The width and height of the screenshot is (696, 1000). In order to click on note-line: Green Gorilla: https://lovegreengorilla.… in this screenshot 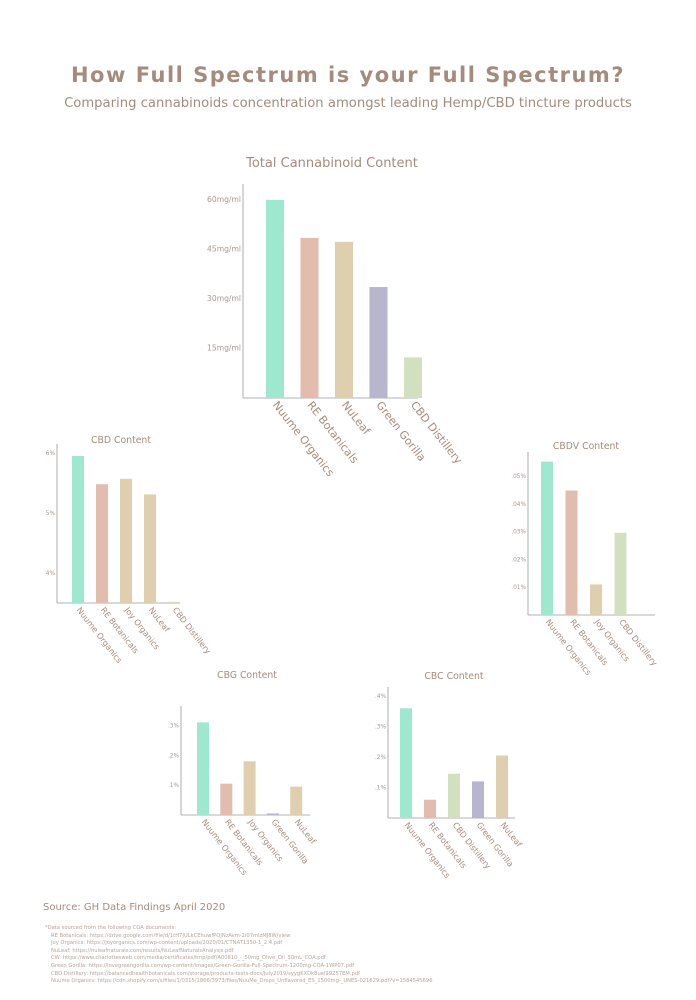, I will do `click(203, 965)`.